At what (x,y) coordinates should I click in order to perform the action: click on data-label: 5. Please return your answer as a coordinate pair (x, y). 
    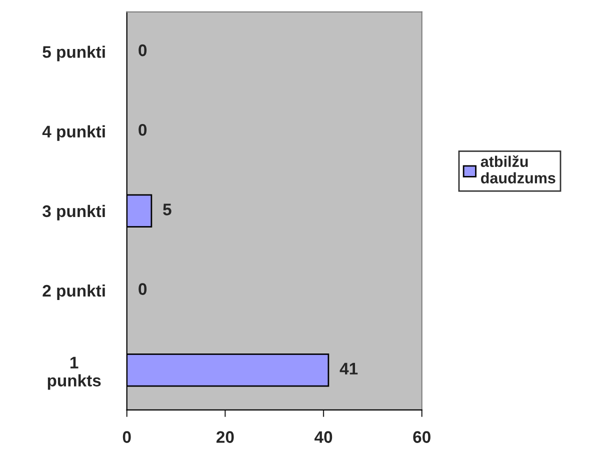
    Looking at the image, I should click on (167, 210).